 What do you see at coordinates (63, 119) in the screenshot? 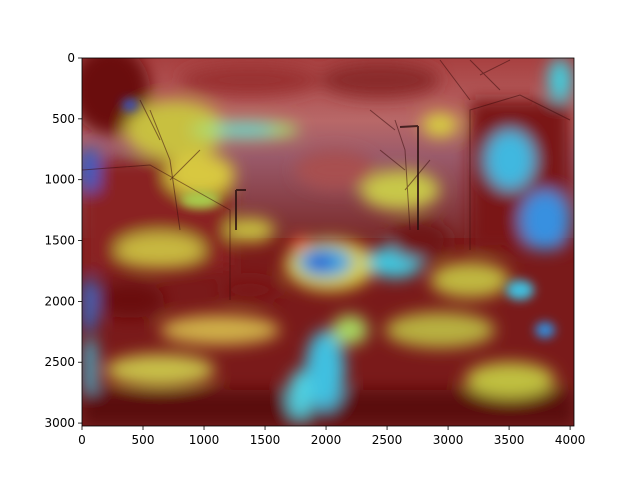
I see `y-tick-label: 500` at bounding box center [63, 119].